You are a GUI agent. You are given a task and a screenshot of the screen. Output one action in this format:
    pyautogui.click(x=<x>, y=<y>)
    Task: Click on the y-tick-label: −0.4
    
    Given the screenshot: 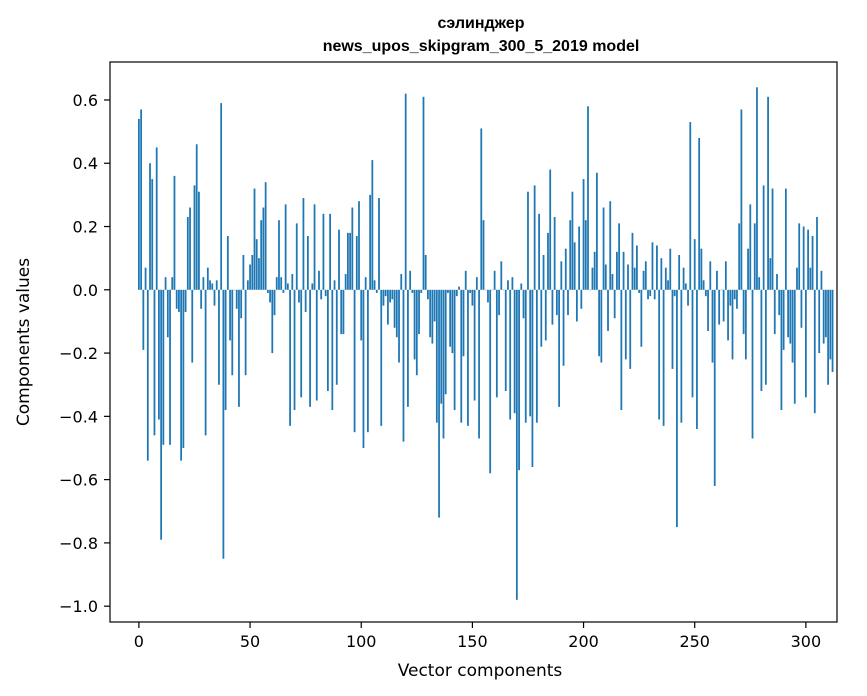 What is the action you would take?
    pyautogui.click(x=78, y=416)
    